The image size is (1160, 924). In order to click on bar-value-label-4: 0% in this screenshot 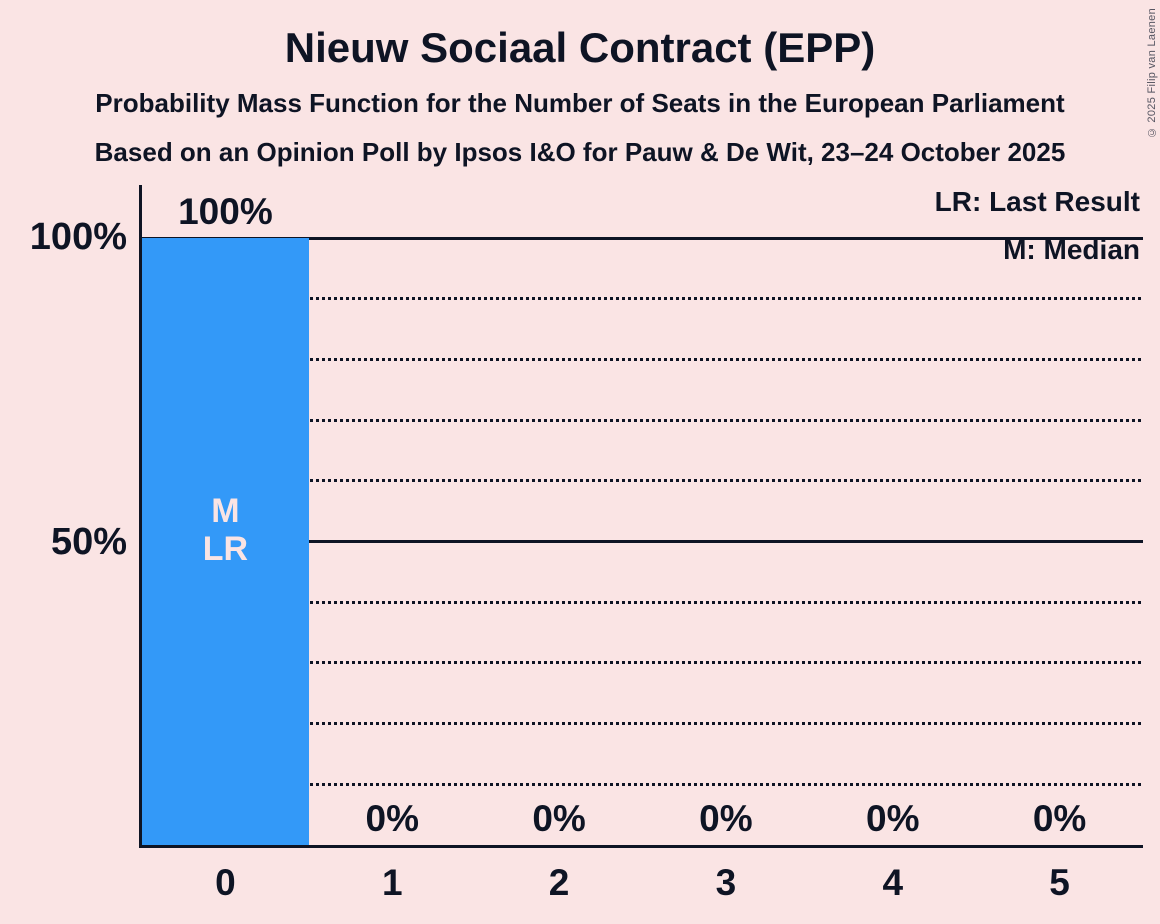, I will do `click(893, 818)`.